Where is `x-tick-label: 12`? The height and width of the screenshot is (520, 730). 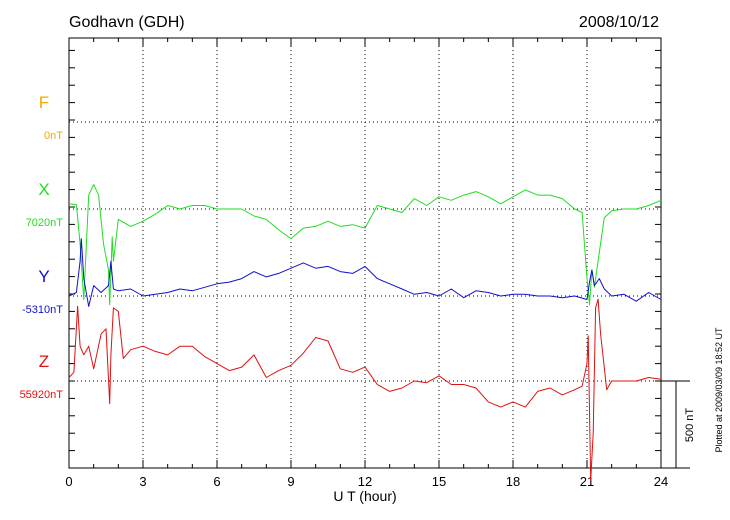 x-tick-label: 12 is located at coordinates (365, 481).